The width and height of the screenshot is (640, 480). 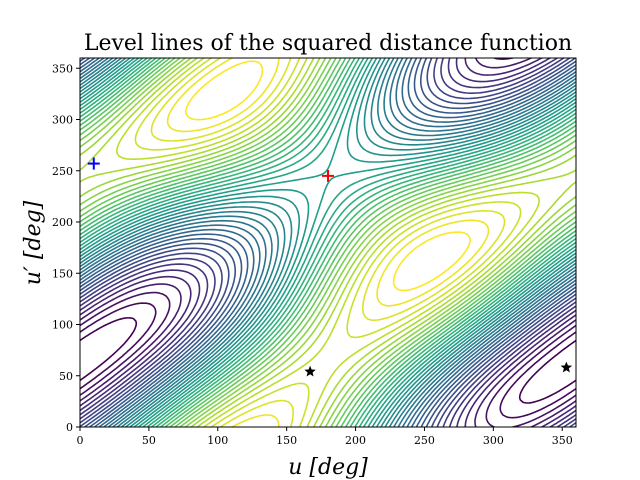 What do you see at coordinates (286, 440) in the screenshot?
I see `x-tick-label: 150` at bounding box center [286, 440].